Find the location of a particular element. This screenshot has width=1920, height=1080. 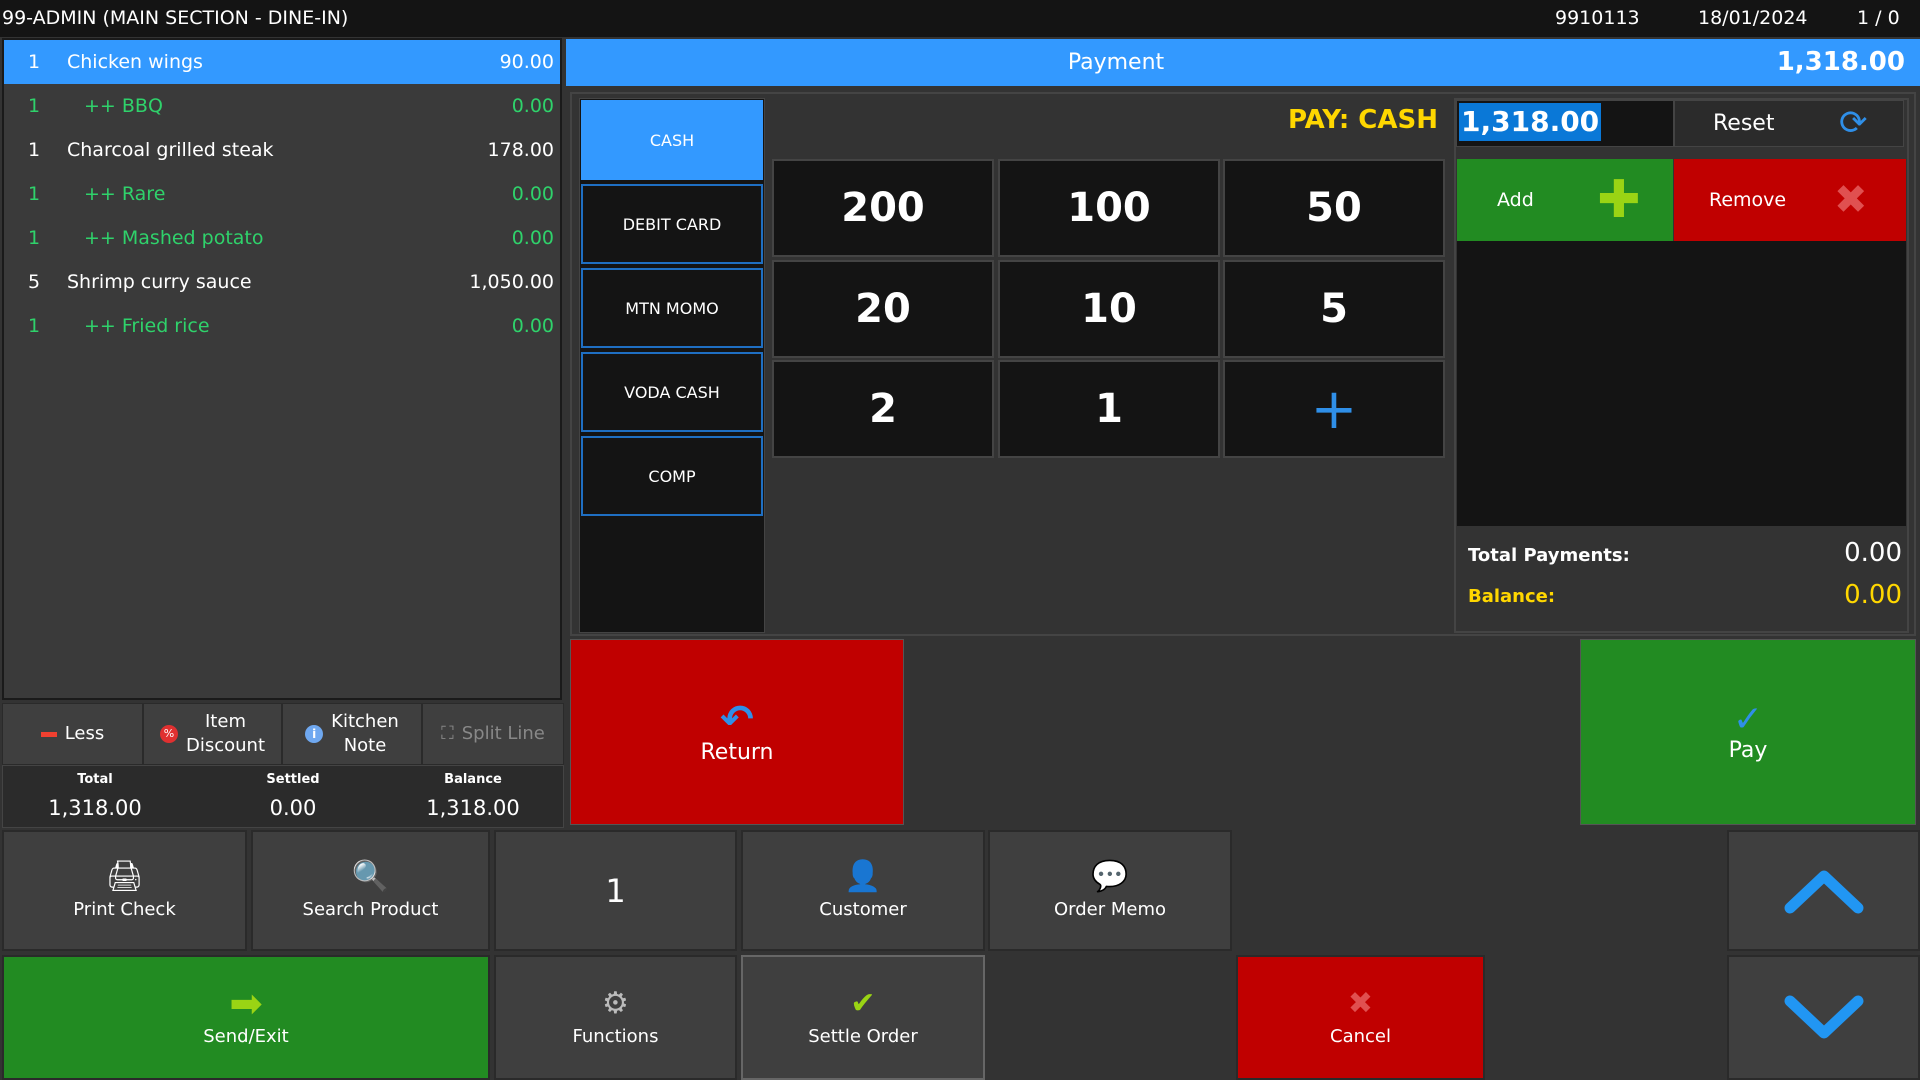

arrow-right-icon: ➡ is located at coordinates (246, 1004).